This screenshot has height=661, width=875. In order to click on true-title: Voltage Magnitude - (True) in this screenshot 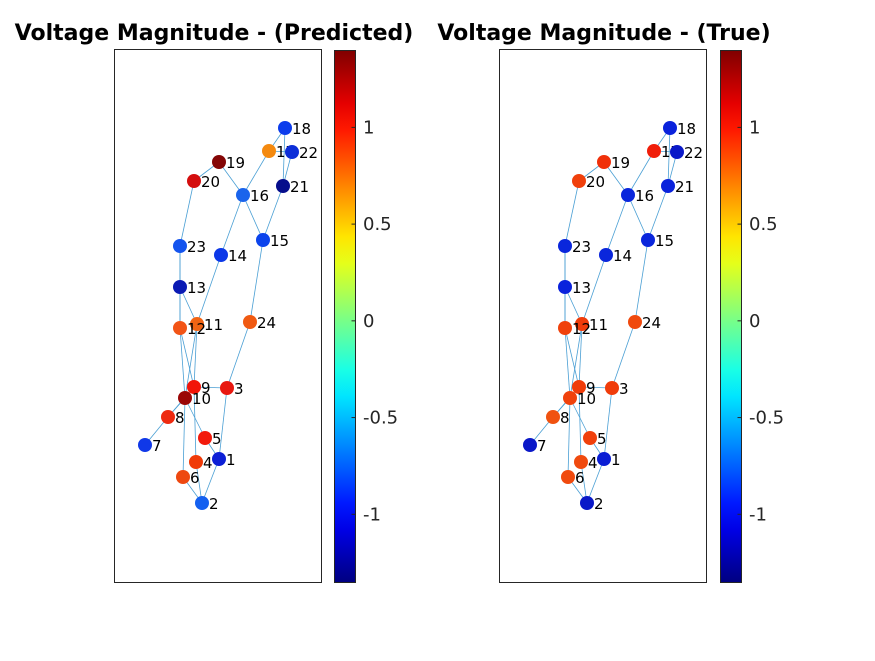, I will do `click(603, 33)`.